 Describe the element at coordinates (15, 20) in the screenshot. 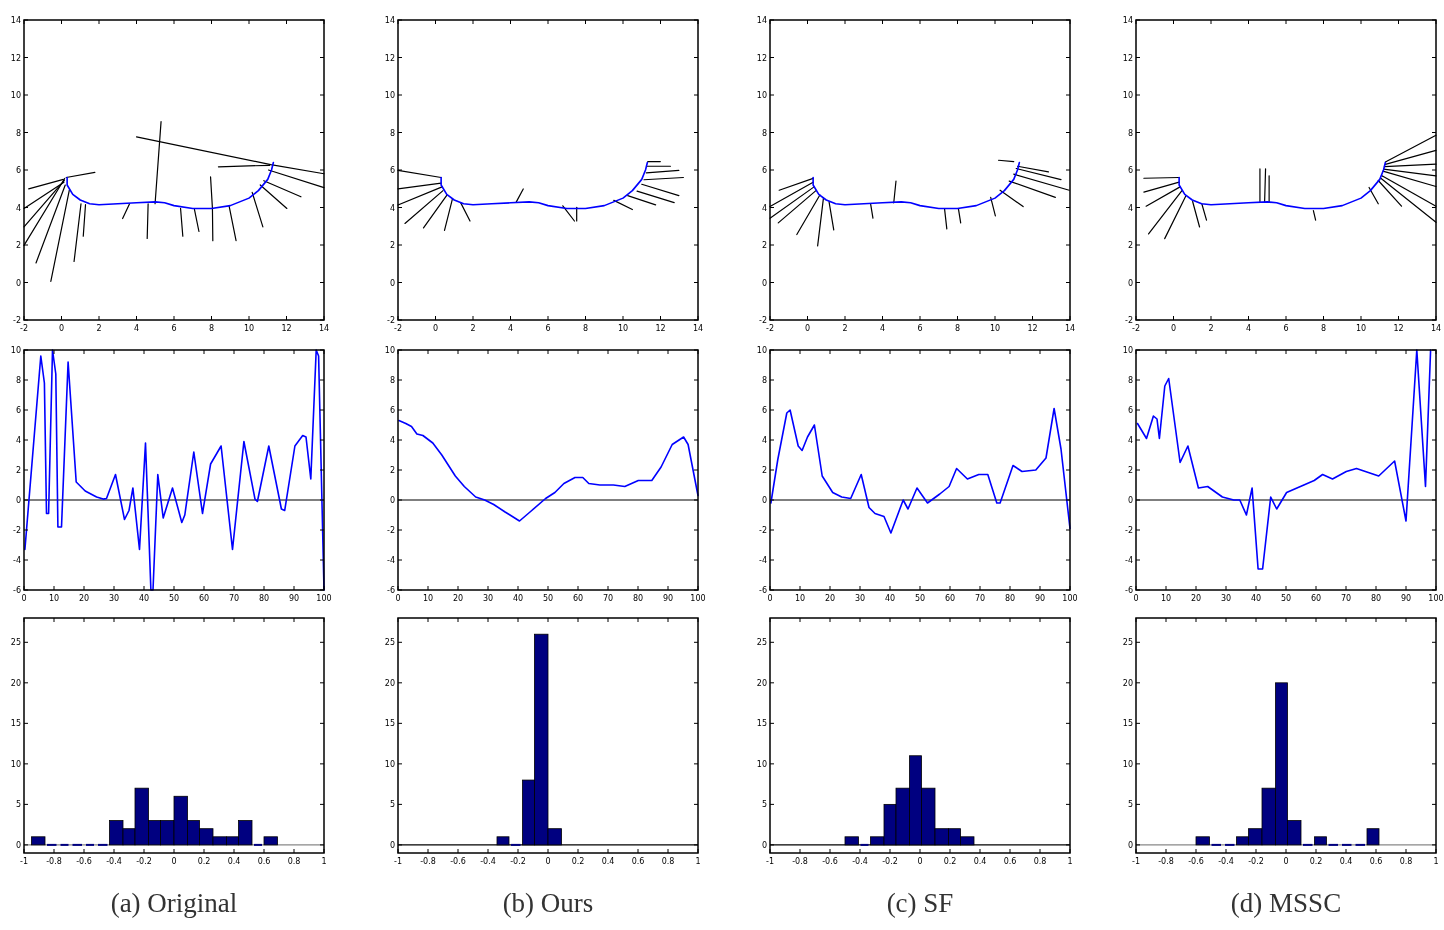

I see `y-tick-label: 14` at that location.